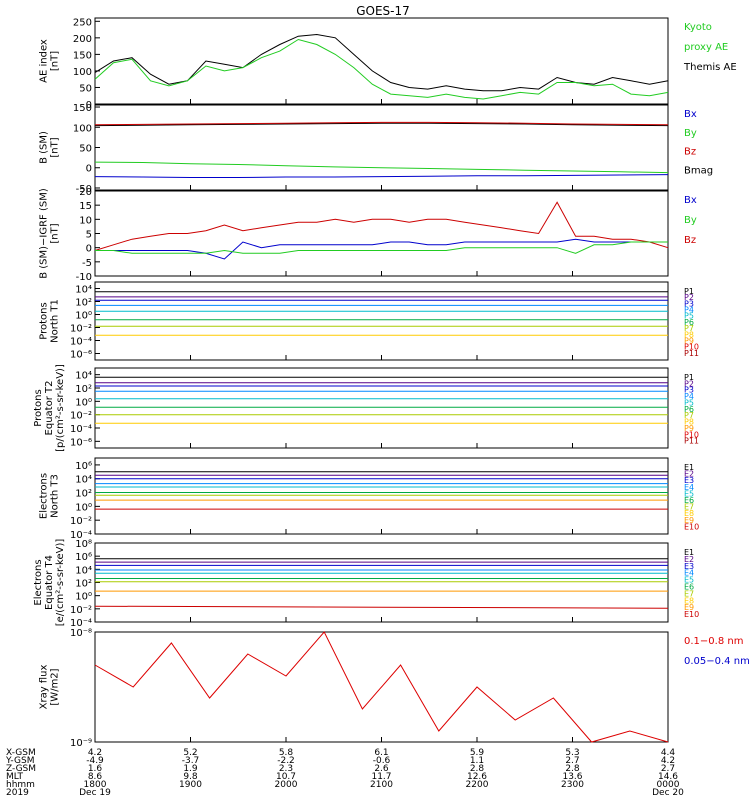  Describe the element at coordinates (572, 785) in the screenshot. I see `orbit-cell: 2300` at that location.